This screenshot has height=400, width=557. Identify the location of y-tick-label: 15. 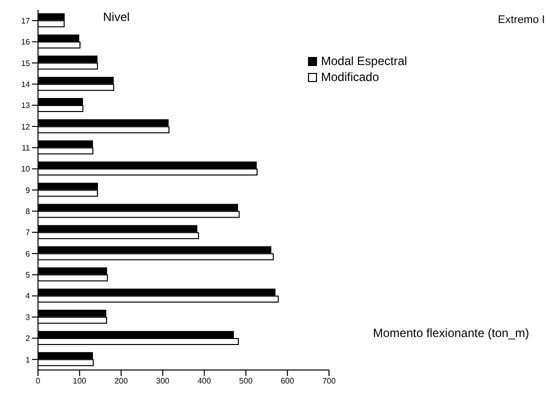
(26, 63).